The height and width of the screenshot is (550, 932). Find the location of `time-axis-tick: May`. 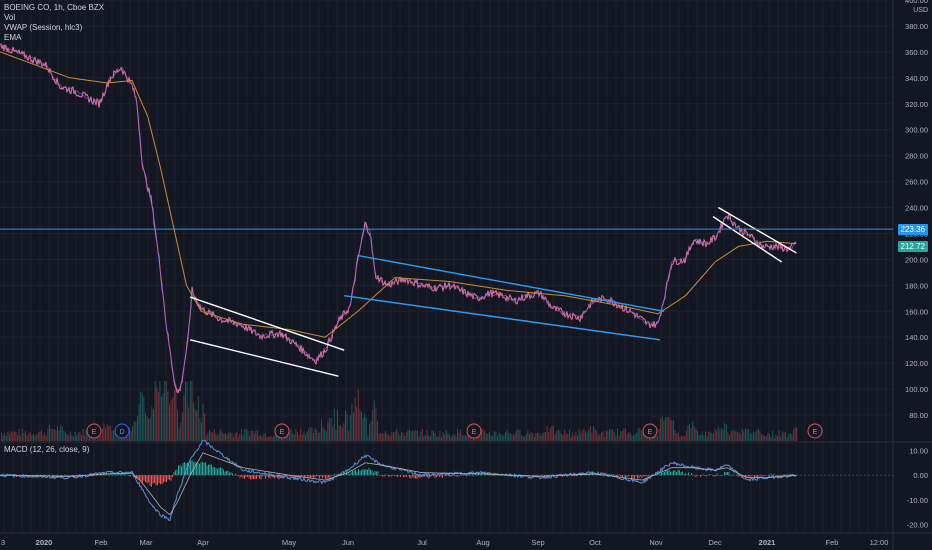

time-axis-tick: May is located at coordinates (289, 542).